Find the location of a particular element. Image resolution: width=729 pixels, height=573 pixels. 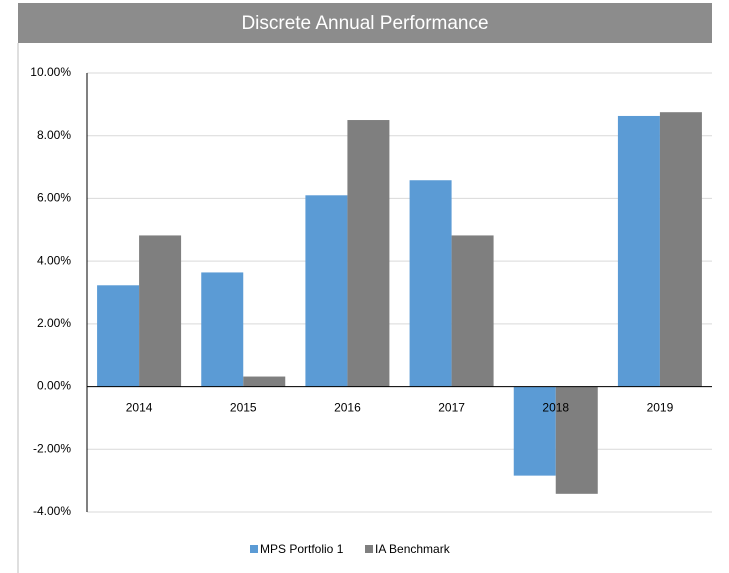

y-tick-label: 2.00% is located at coordinates (54, 323).